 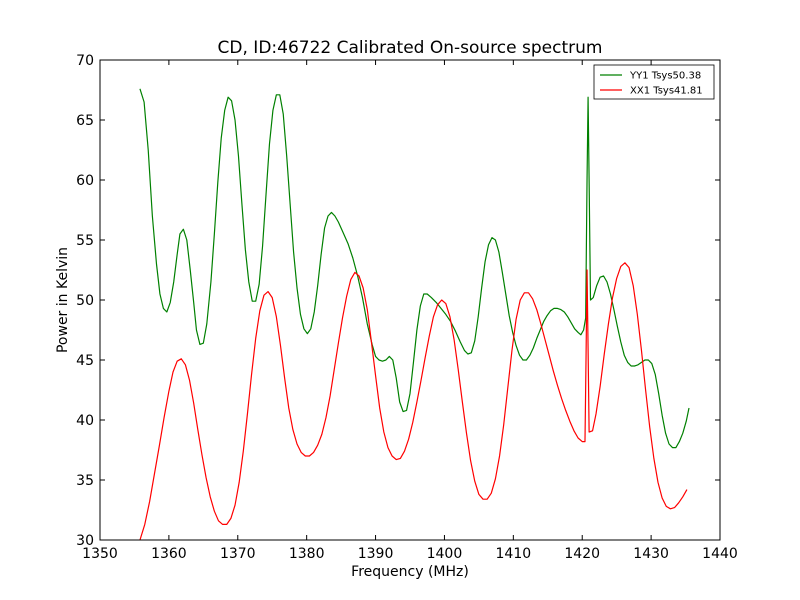 I want to click on x-tick-label: 1360, so click(x=169, y=554).